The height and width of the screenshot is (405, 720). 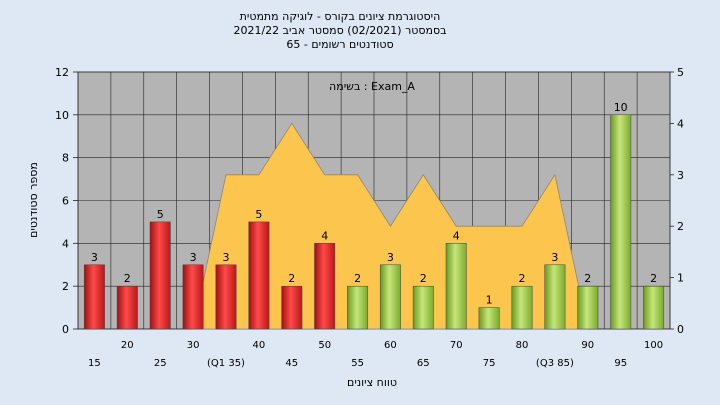 I want to click on x-tick-label-25: 25, so click(x=160, y=363).